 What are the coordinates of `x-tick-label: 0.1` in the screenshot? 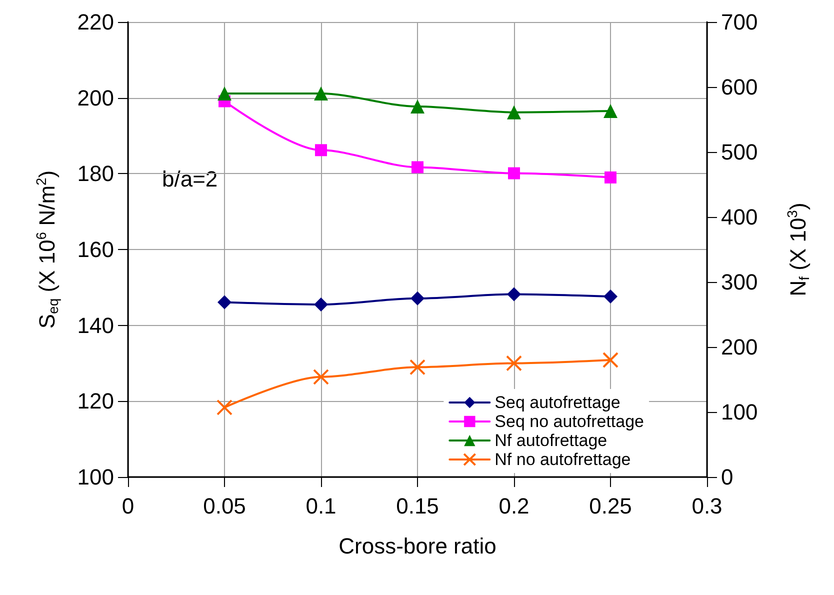 It's located at (321, 506).